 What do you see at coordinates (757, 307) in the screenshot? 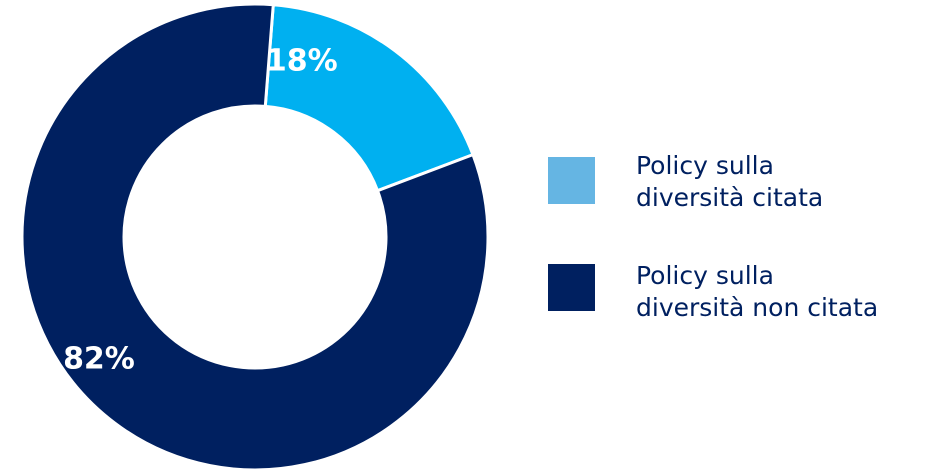
I see `legend-label-line: diversità non citata` at bounding box center [757, 307].